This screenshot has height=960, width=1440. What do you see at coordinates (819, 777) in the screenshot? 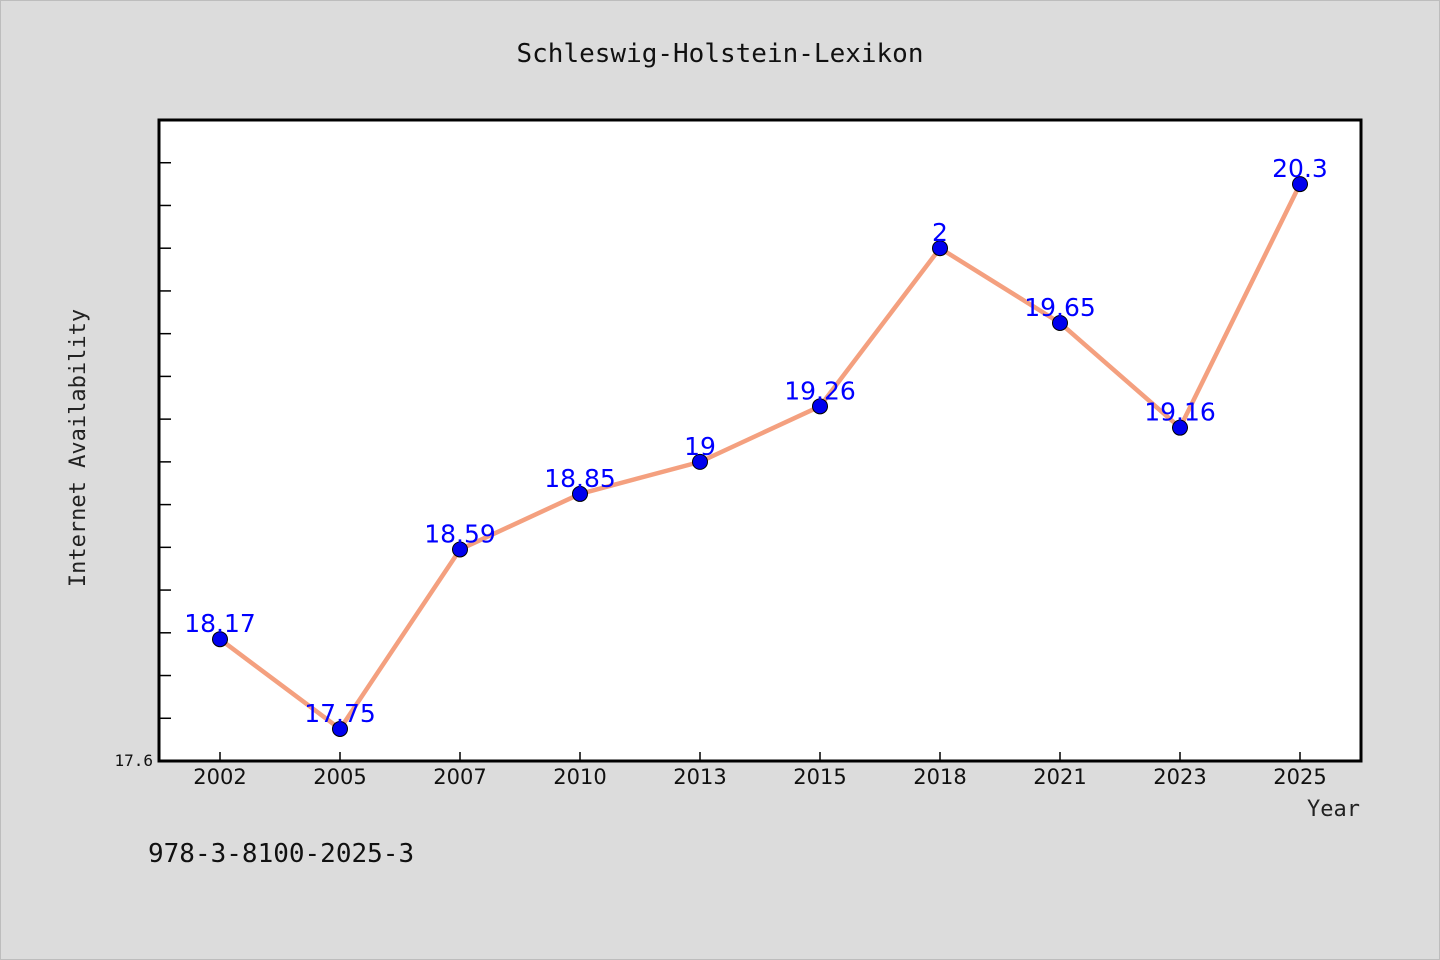
I see `x-tick-label: 2015` at bounding box center [819, 777].